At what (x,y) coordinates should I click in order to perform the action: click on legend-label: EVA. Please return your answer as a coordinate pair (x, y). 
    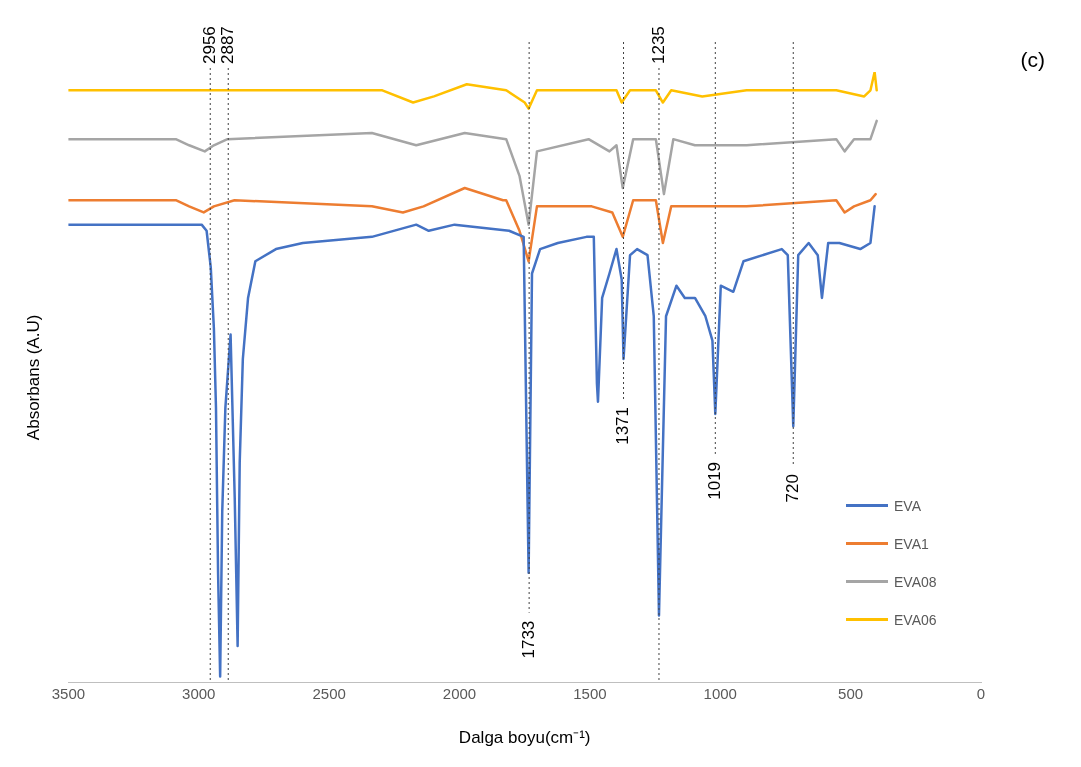
    Looking at the image, I should click on (907, 505).